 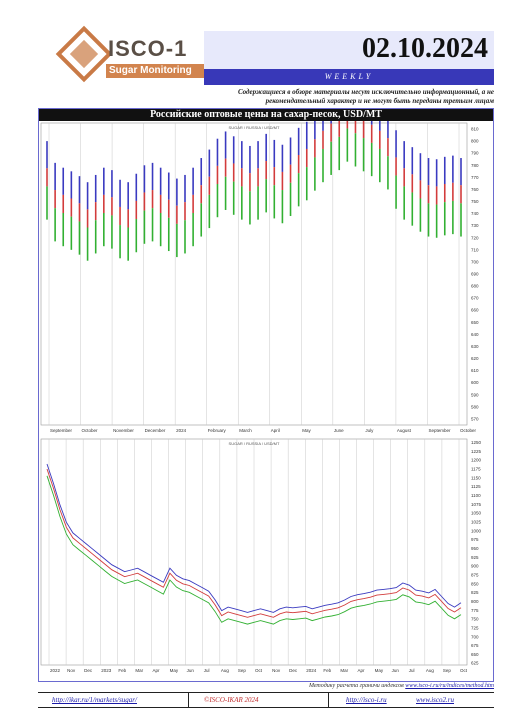 I want to click on y-tick-label: 770, so click(x=475, y=177).